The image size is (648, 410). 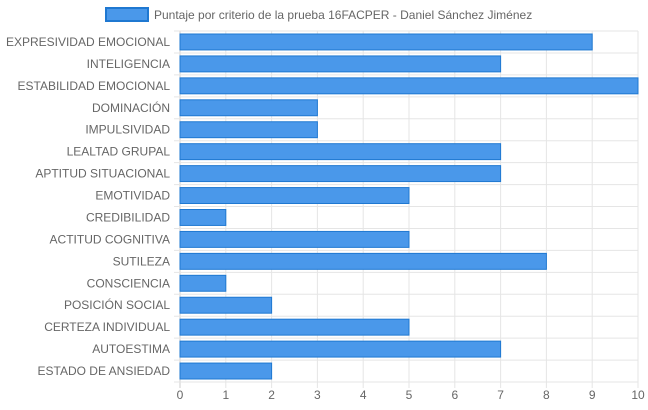 What do you see at coordinates (271, 395) in the screenshot?
I see `x-tick-label: 2` at bounding box center [271, 395].